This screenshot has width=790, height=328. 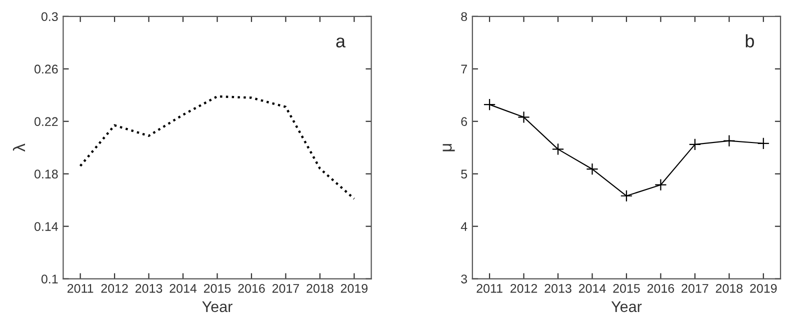 I want to click on y-axis-title: μ, so click(x=448, y=148).